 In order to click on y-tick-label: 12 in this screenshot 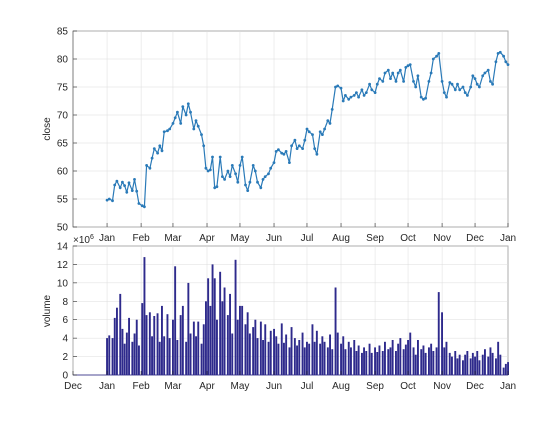, I will do `click(63, 265)`.